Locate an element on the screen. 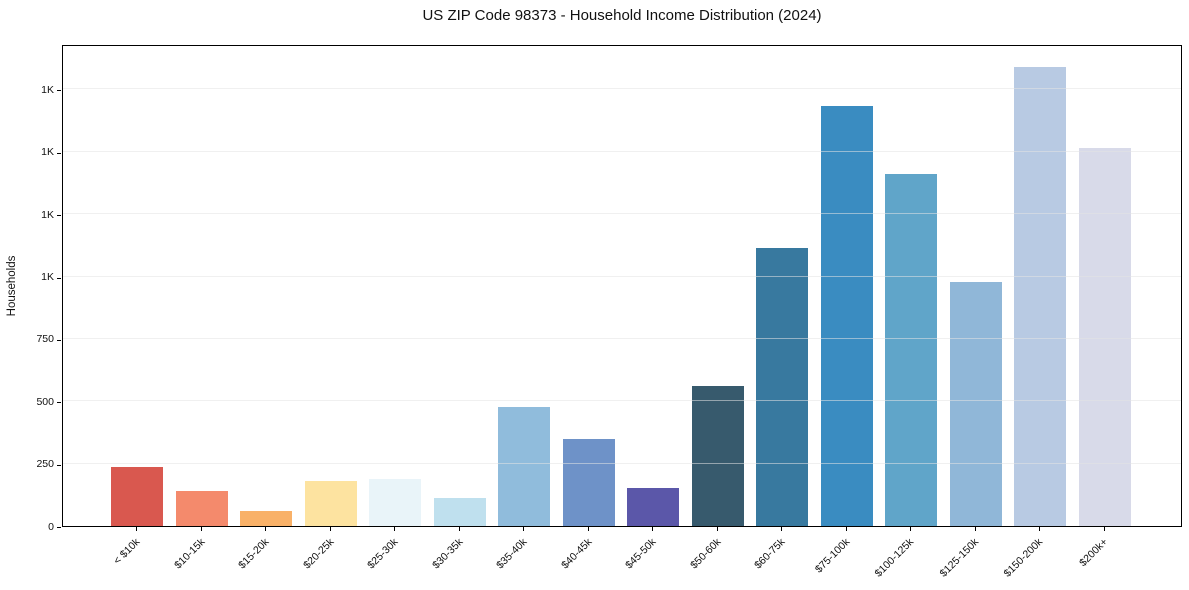 The image size is (1189, 590). x-tick-label: $125-150k is located at coordinates (959, 558).